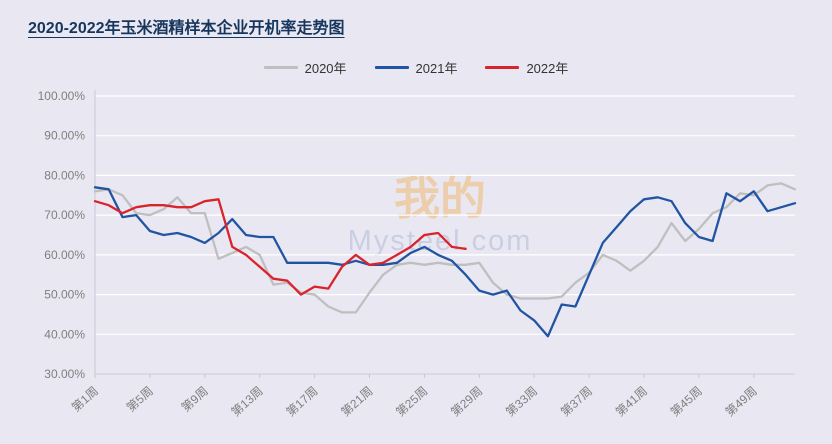  Describe the element at coordinates (741, 401) in the screenshot. I see `x-tick-label: 第49周` at that location.